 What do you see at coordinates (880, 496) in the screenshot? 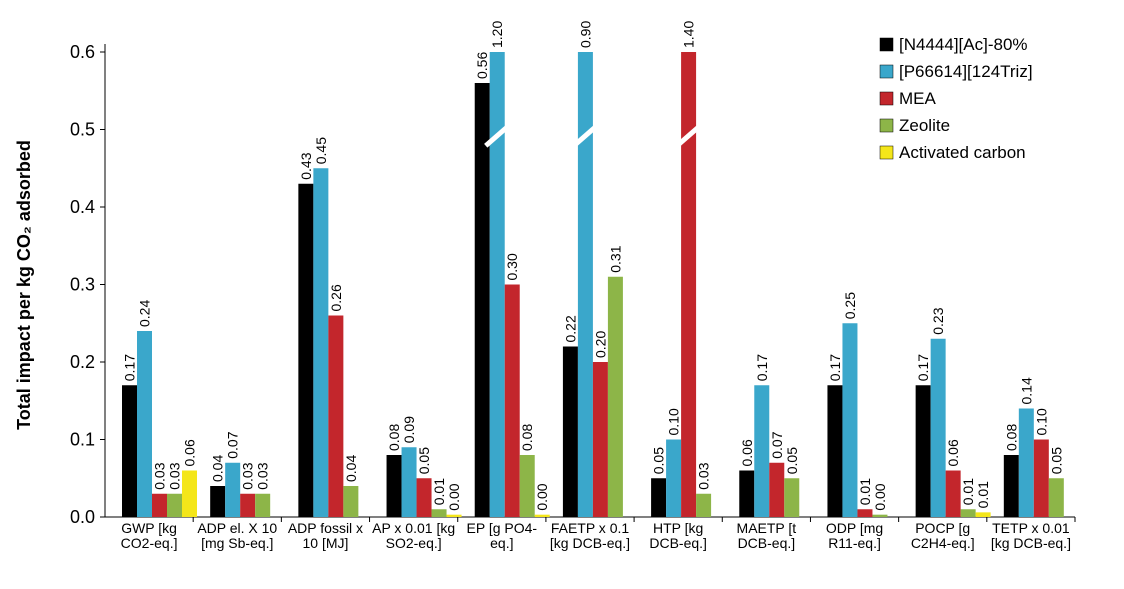
I see `value-label: 0.00` at bounding box center [880, 496].